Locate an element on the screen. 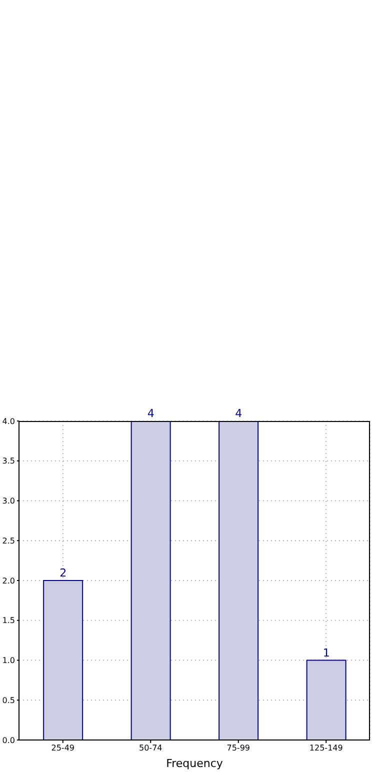 This screenshot has width=390, height=780. y-tick-label: 3.5 is located at coordinates (8, 461).